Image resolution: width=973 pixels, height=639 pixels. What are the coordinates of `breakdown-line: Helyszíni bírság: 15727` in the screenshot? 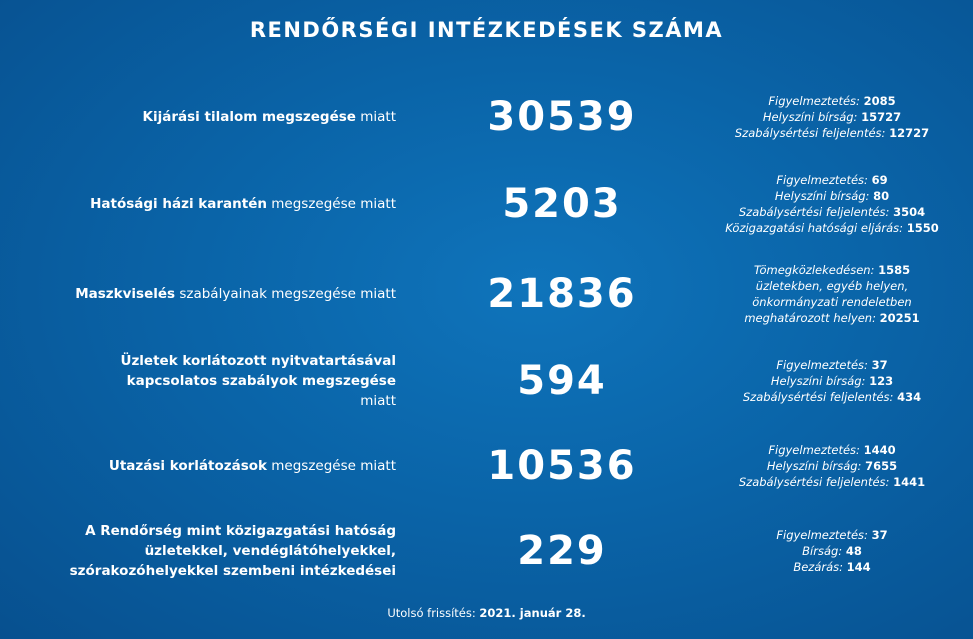 It's located at (832, 117).